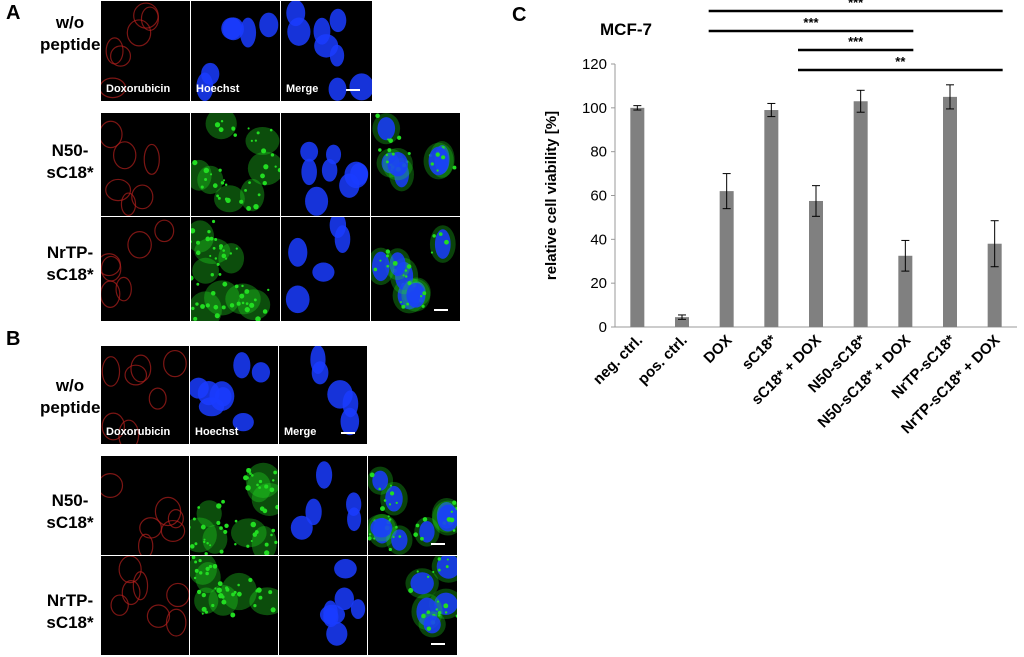 The width and height of the screenshot is (1024, 657). I want to click on x-tick-label: sC18*, so click(760, 353).